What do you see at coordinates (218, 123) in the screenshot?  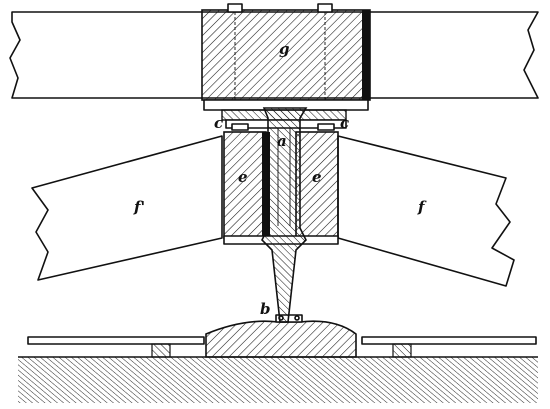 I see `label-c-left: c` at bounding box center [218, 123].